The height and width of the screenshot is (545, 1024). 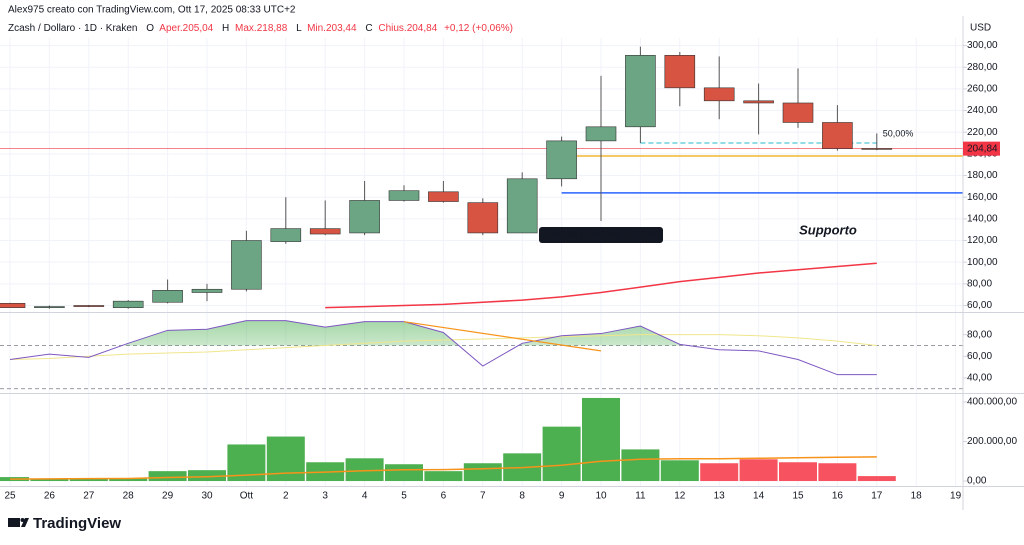 What do you see at coordinates (77, 523) in the screenshot?
I see `logo-text: TradingView` at bounding box center [77, 523].